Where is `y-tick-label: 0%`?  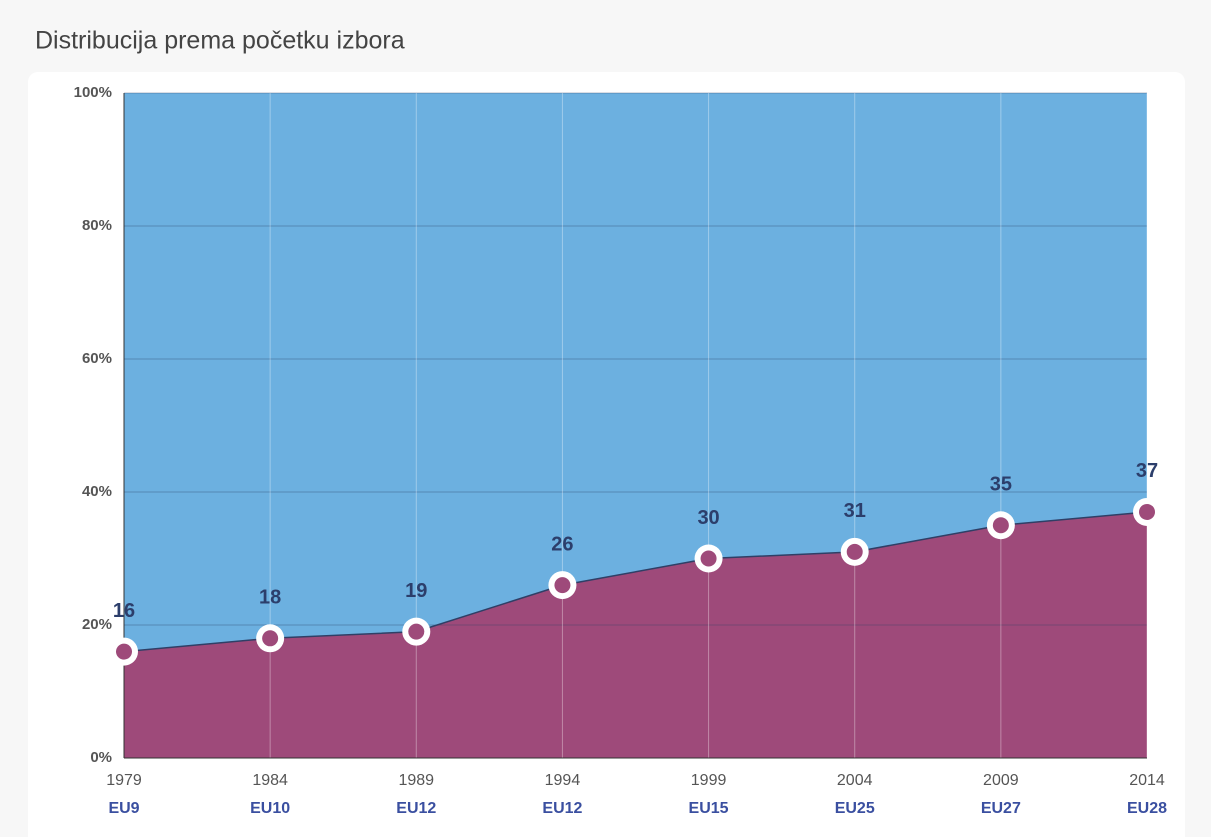 y-tick-label: 0% is located at coordinates (101, 757).